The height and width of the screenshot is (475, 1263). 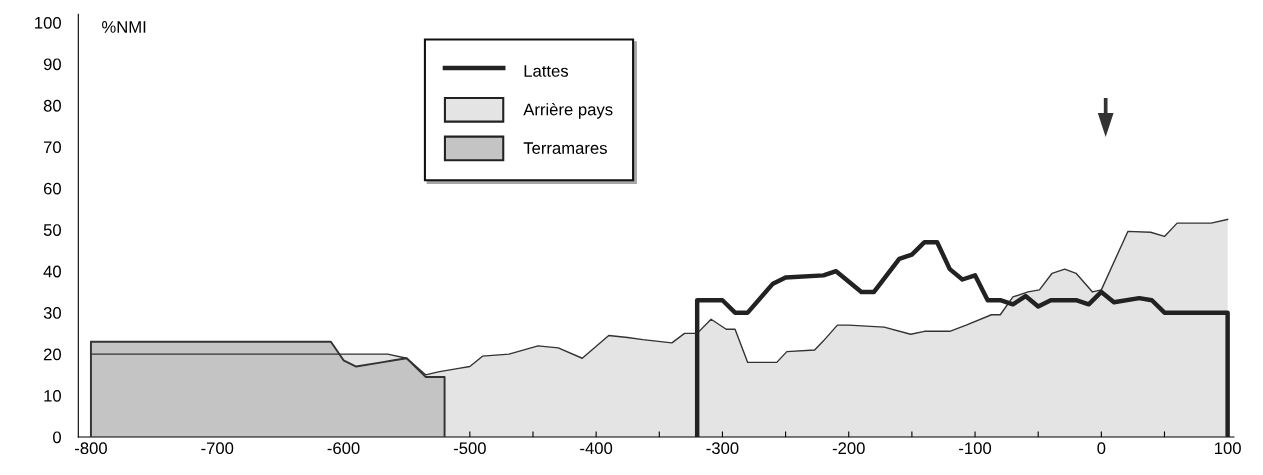 I want to click on legend-label: Lattes, so click(x=546, y=71).